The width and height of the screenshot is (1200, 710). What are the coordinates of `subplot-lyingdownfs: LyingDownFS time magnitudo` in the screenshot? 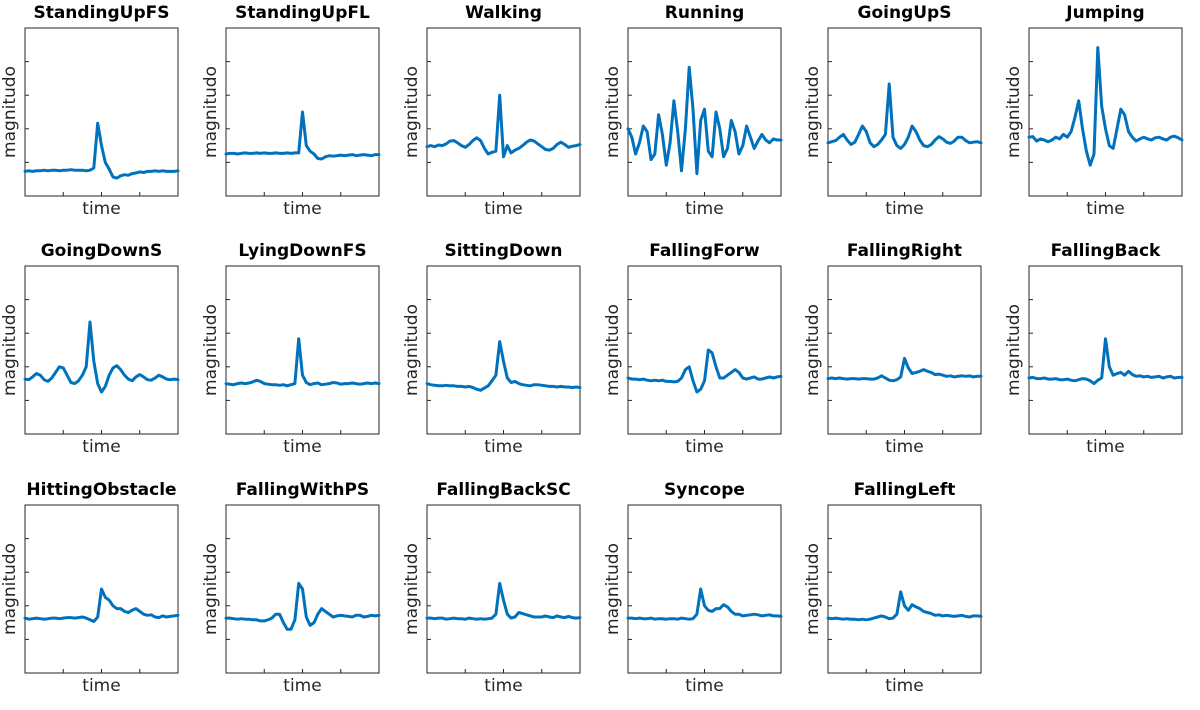 It's located at (291, 349).